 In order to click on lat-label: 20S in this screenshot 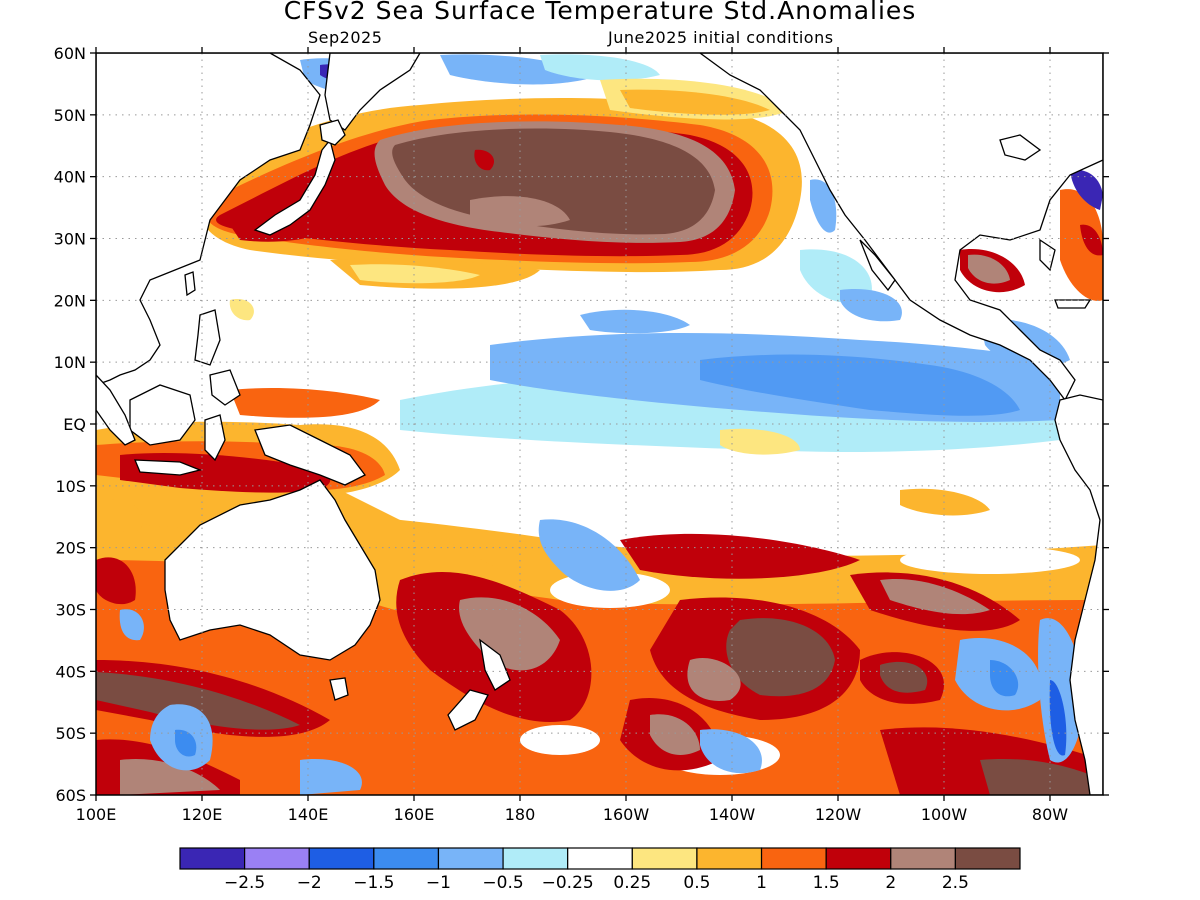, I will do `click(70, 548)`.